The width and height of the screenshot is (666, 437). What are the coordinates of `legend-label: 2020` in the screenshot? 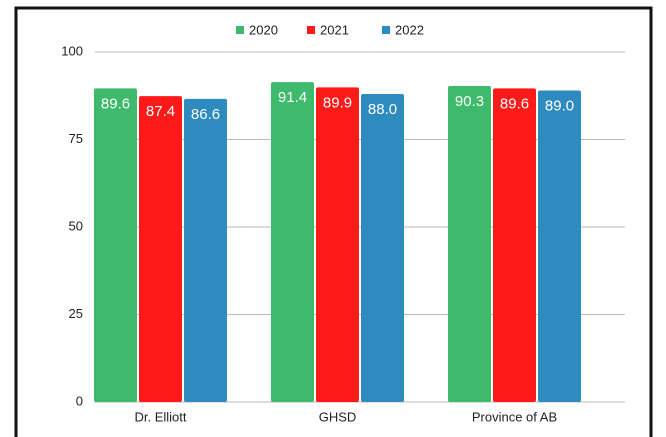 It's located at (263, 29).